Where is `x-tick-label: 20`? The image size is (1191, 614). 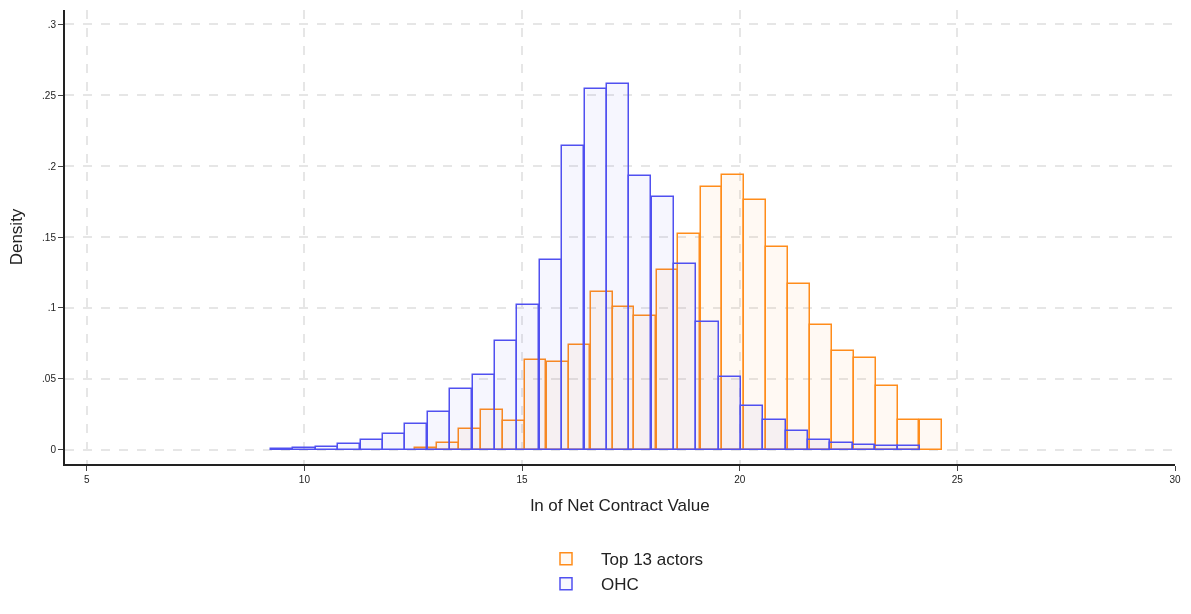 x-tick-label: 20 is located at coordinates (740, 479).